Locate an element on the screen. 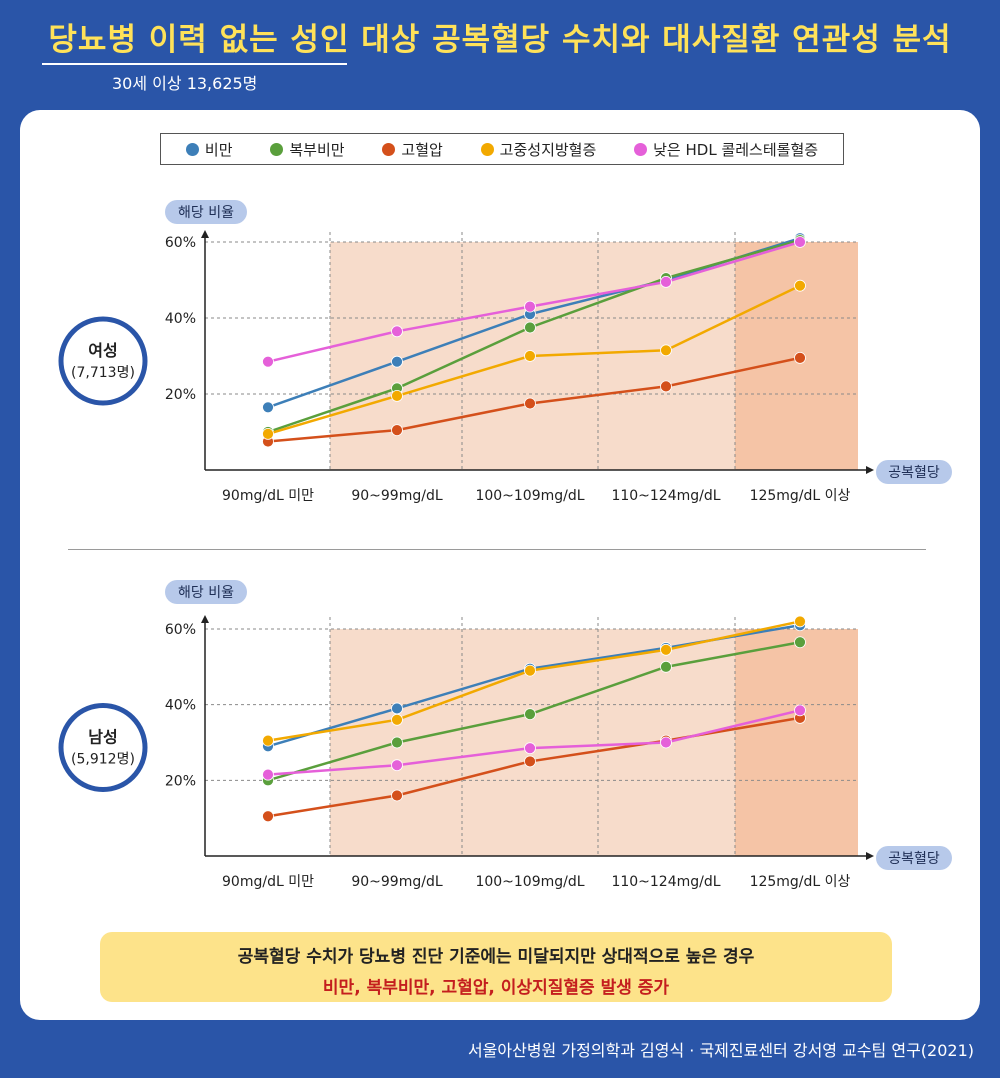  legend-item-hypertension: 고혈압 is located at coordinates (412, 149).